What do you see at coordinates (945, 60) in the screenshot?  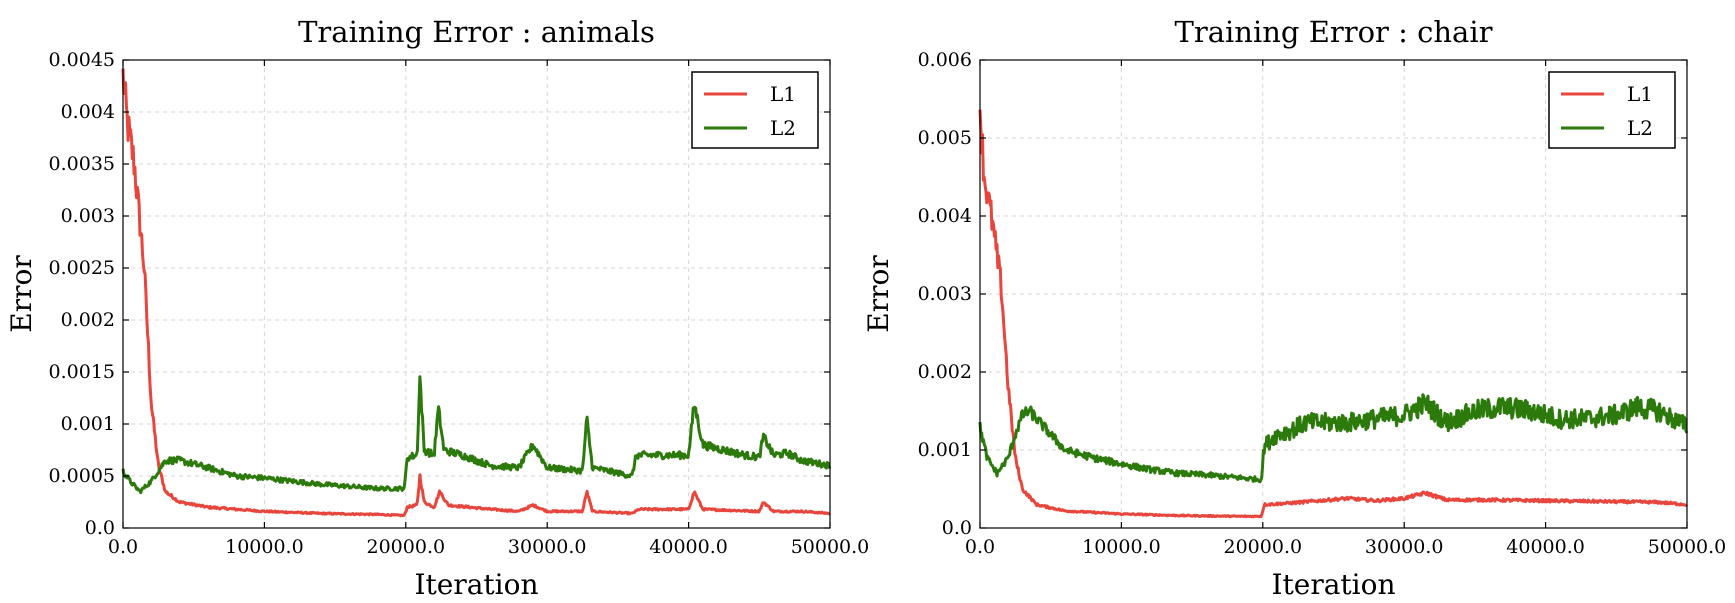 I see `y-tick-label: 0.006` at bounding box center [945, 60].